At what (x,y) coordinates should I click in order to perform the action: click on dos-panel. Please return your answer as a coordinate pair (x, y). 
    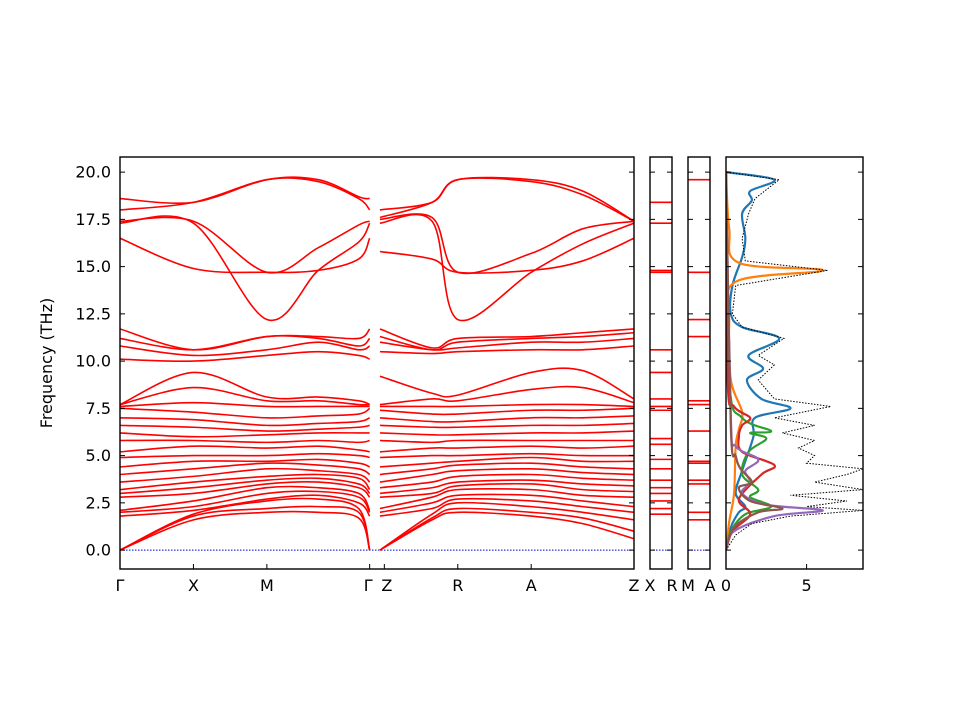
    Looking at the image, I should click on (794, 361).